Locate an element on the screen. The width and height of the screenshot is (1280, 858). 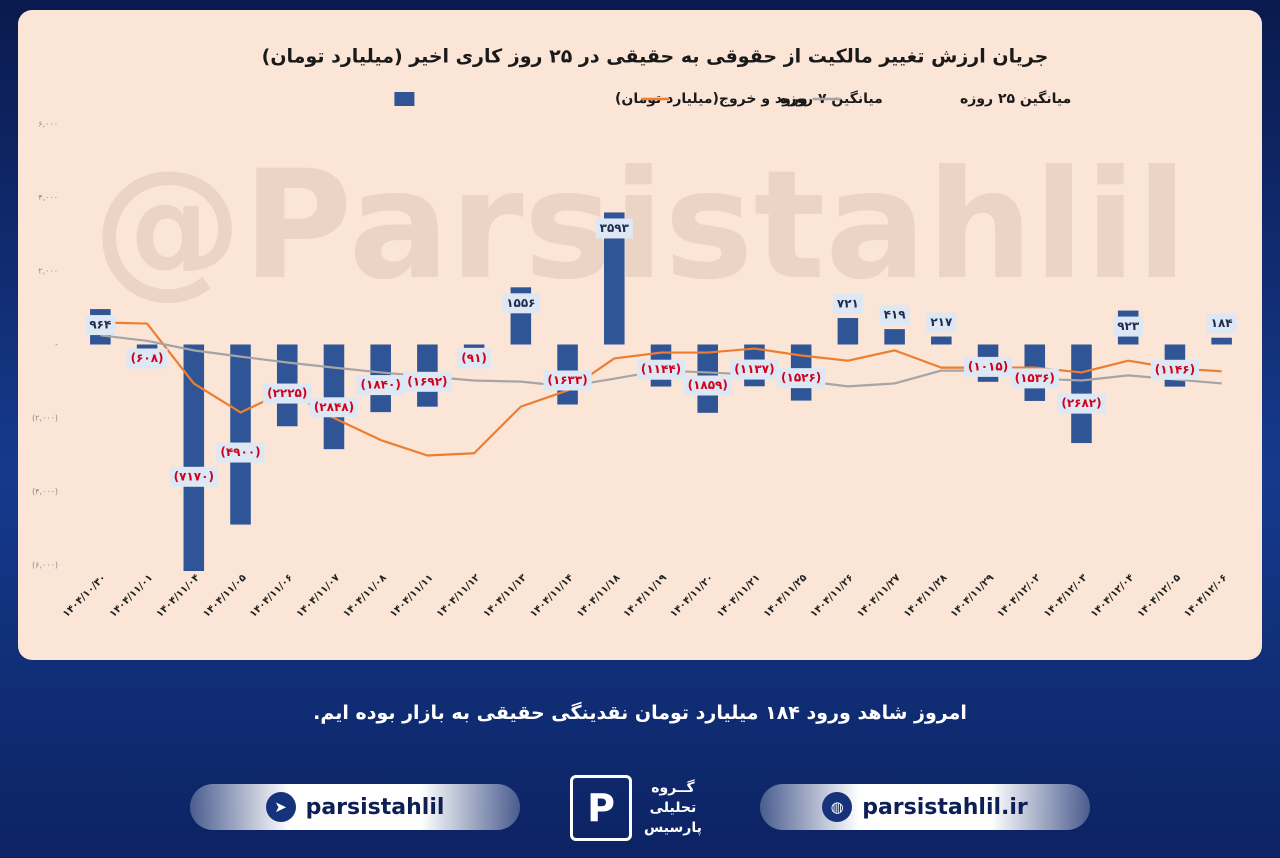
y-tick-label: ۴,۰۰۰ is located at coordinates (48, 197).